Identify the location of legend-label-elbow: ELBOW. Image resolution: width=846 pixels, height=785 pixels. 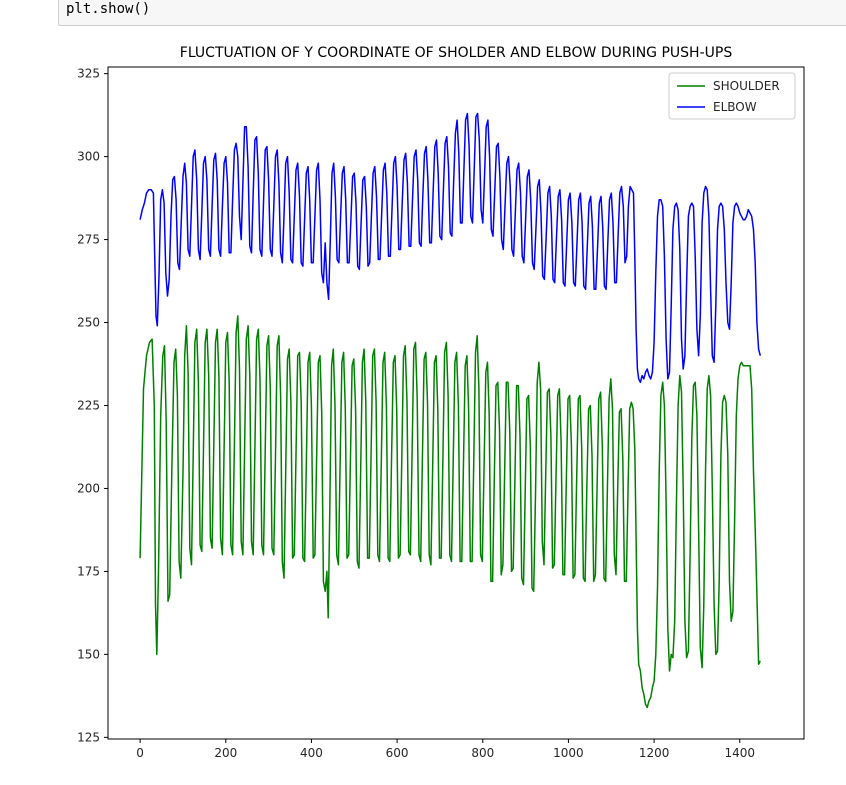
(735, 107).